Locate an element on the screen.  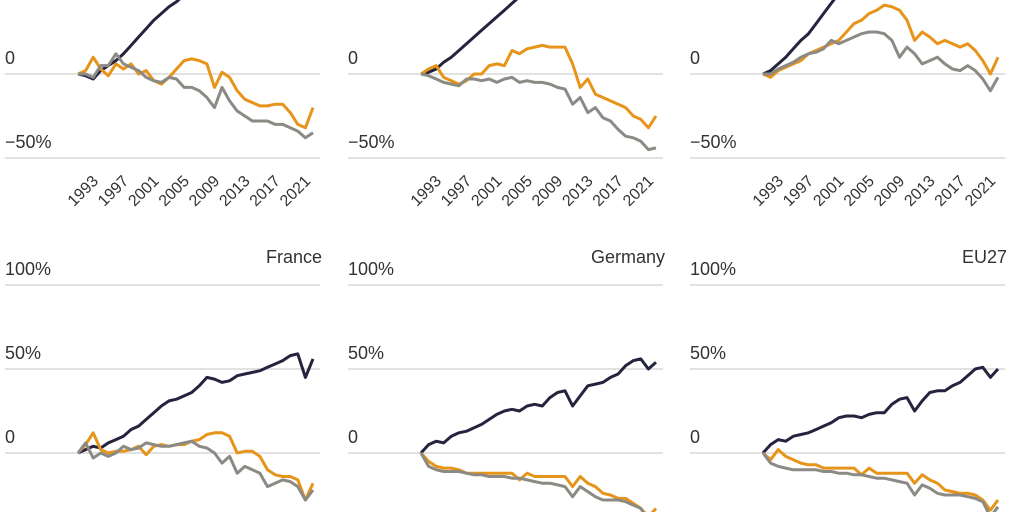
panel-title: EU27 is located at coordinates (984, 257).